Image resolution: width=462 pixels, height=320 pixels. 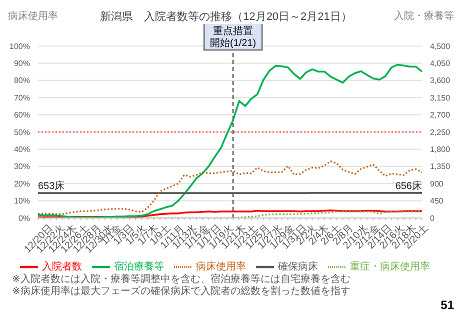 What do you see at coordinates (22, 63) in the screenshot?
I see `y-tick-label: 90%` at bounding box center [22, 63].